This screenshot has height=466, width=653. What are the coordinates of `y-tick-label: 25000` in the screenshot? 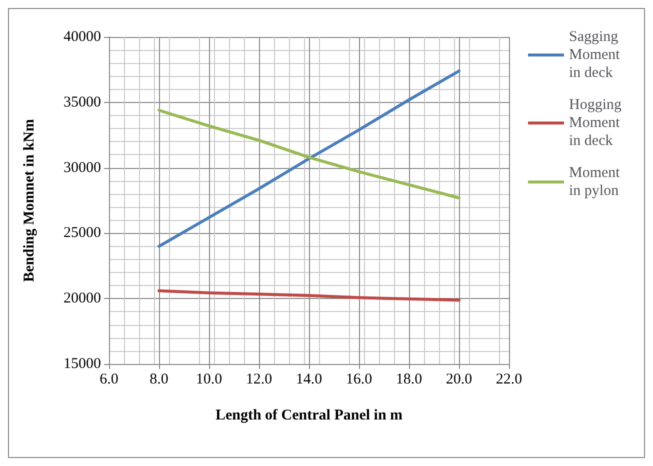 It's located at (82, 233).